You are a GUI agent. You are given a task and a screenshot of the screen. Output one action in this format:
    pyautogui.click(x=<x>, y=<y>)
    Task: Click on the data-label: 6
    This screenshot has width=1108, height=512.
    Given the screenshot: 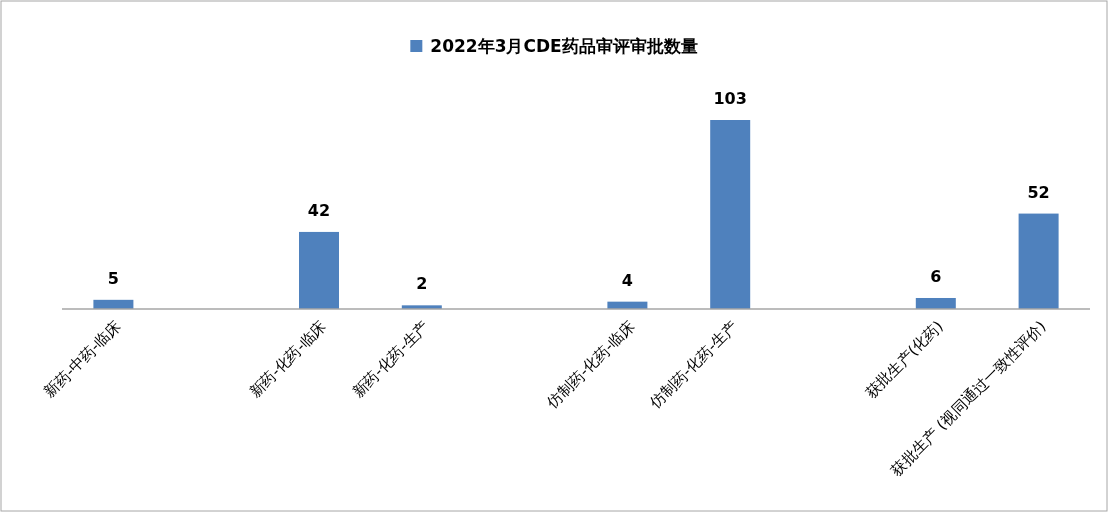 What is the action you would take?
    pyautogui.click(x=936, y=276)
    